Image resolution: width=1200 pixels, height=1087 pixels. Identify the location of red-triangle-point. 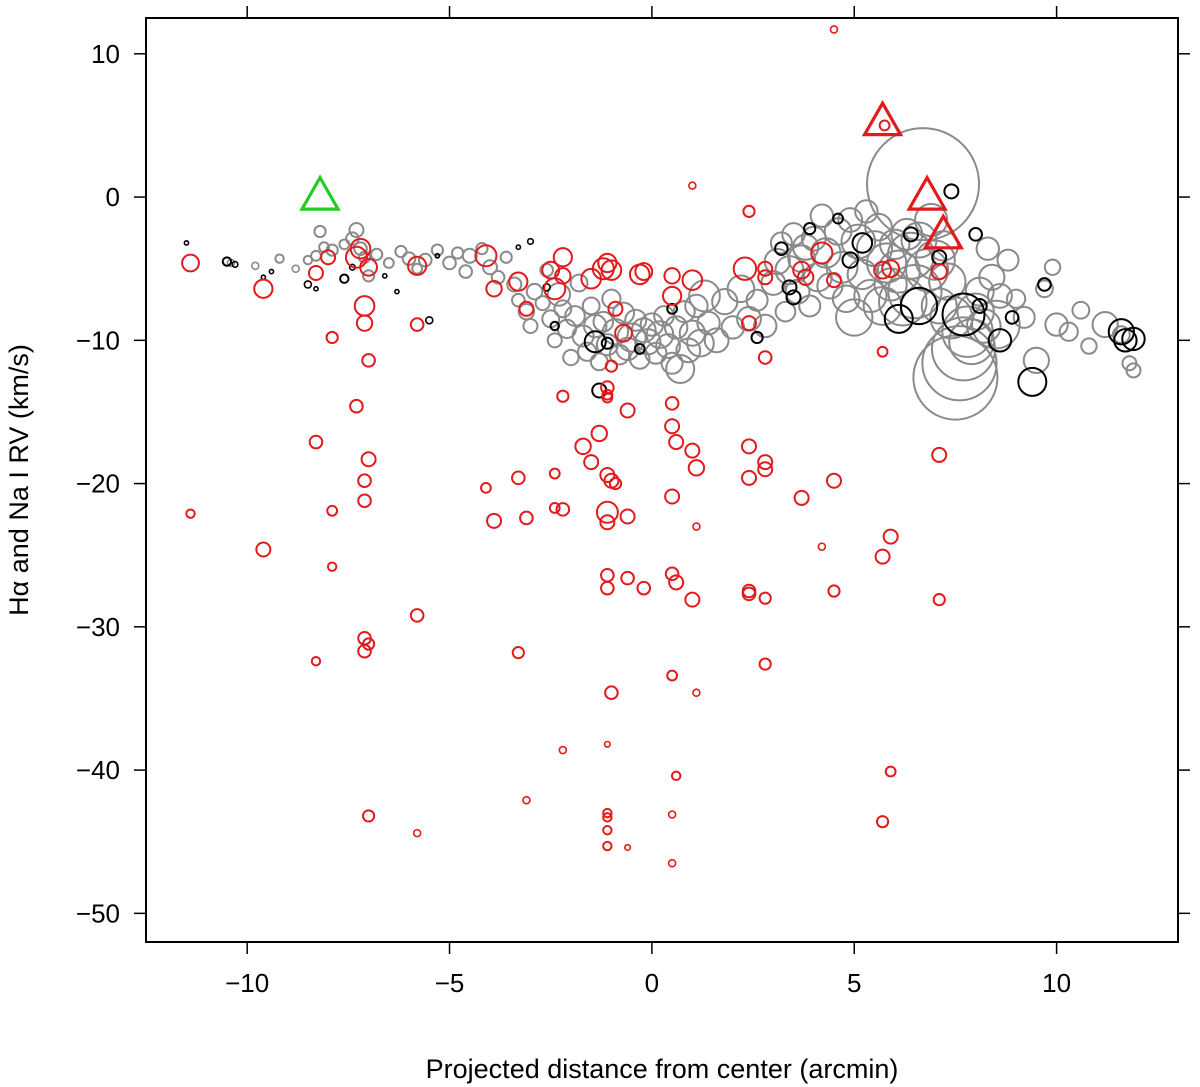
(882, 118).